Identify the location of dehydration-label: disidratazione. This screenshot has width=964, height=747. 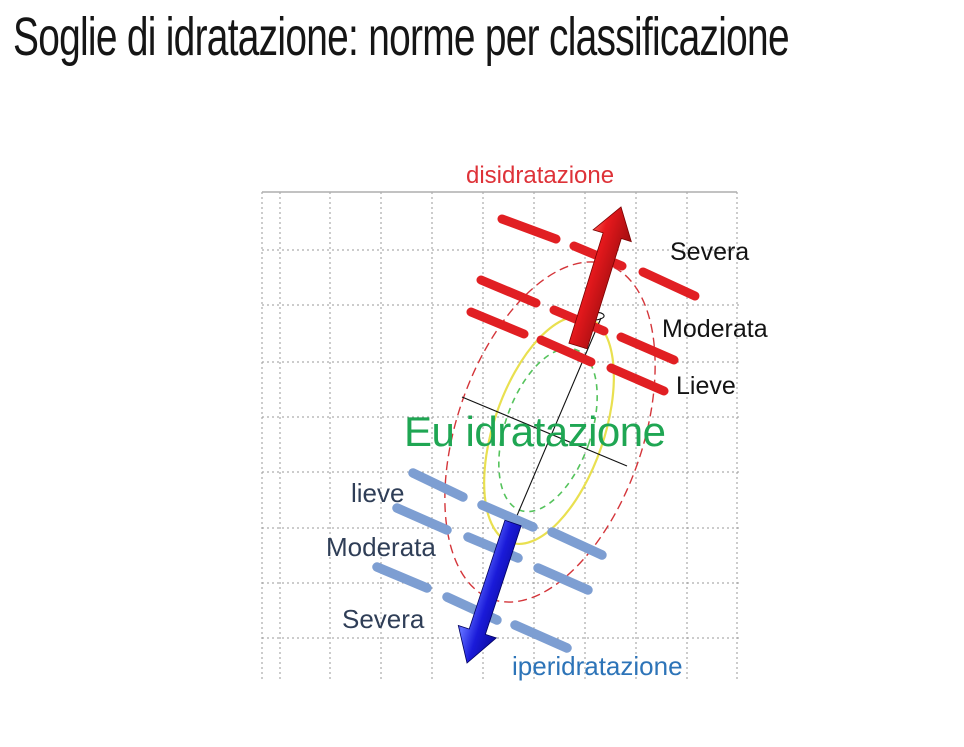
(540, 175).